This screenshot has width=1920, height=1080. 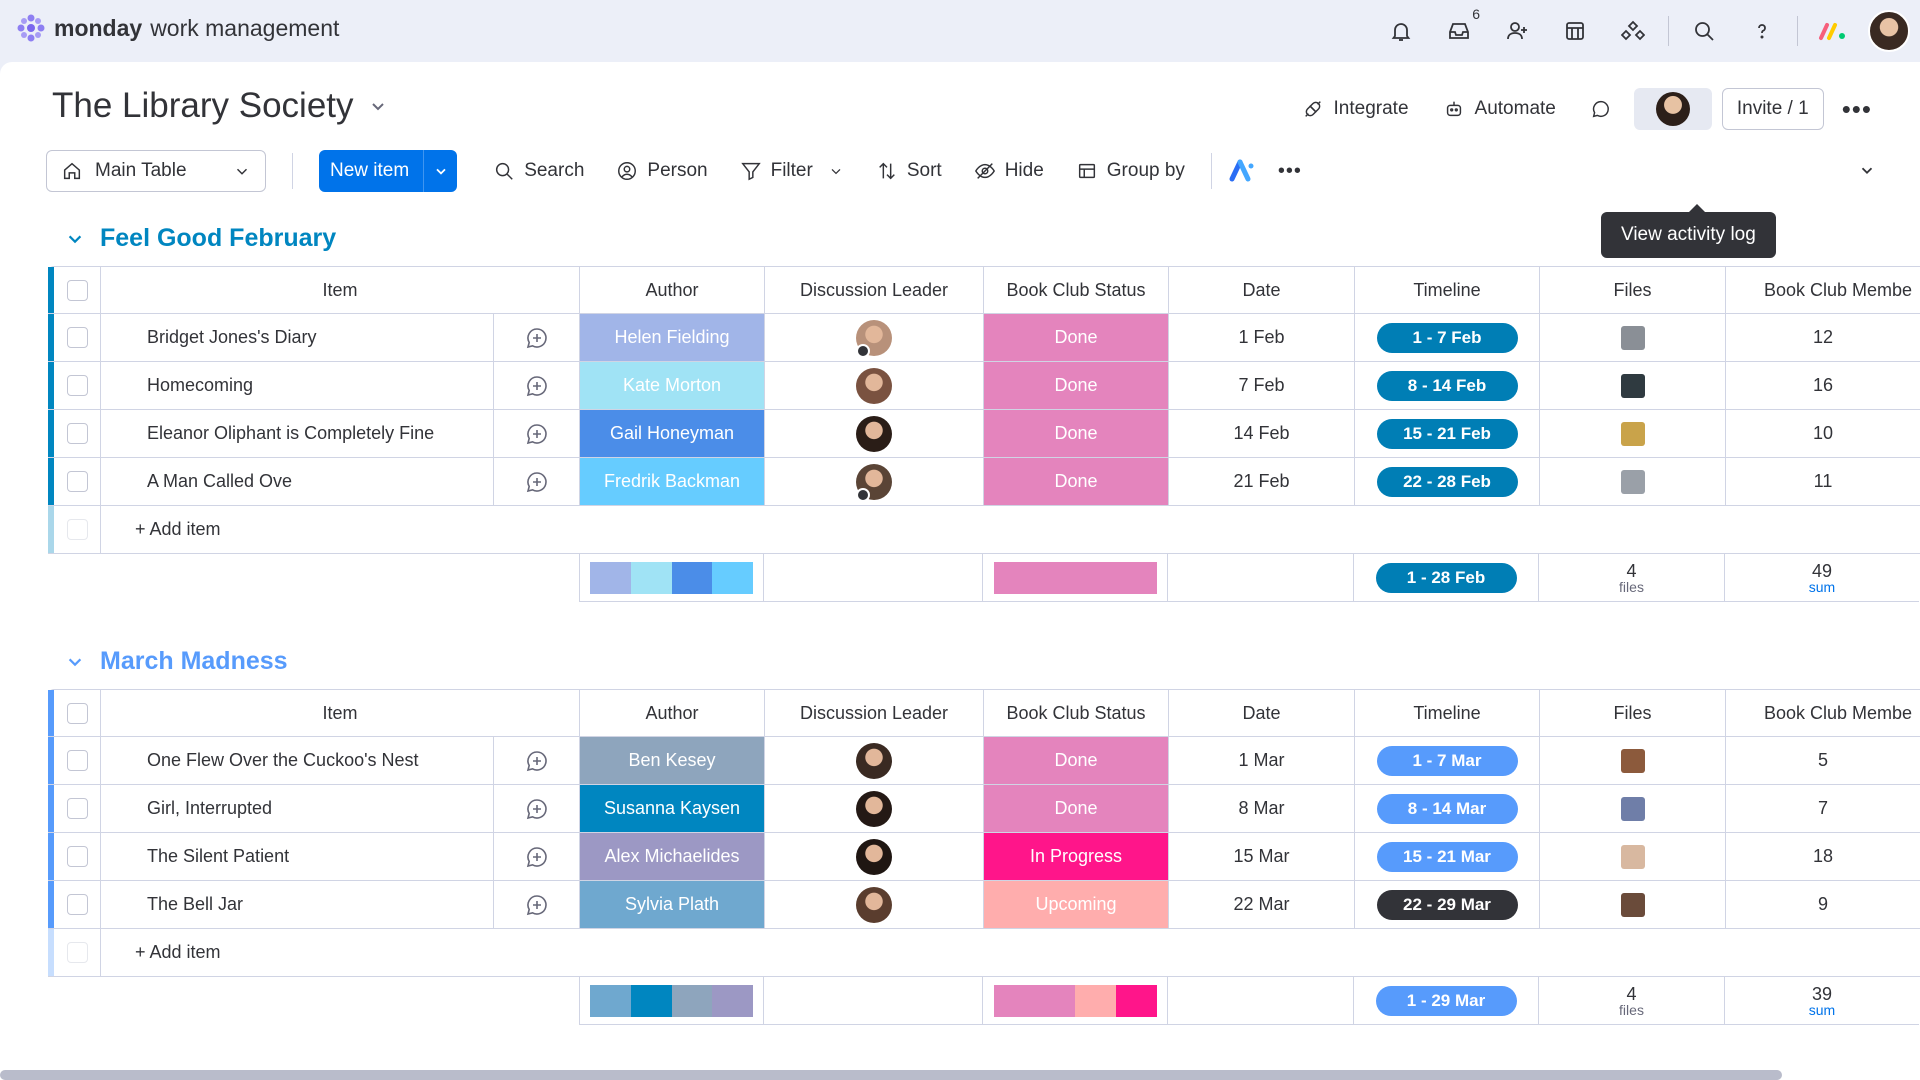 I want to click on date-cell: 1 Feb, so click(x=1262, y=337).